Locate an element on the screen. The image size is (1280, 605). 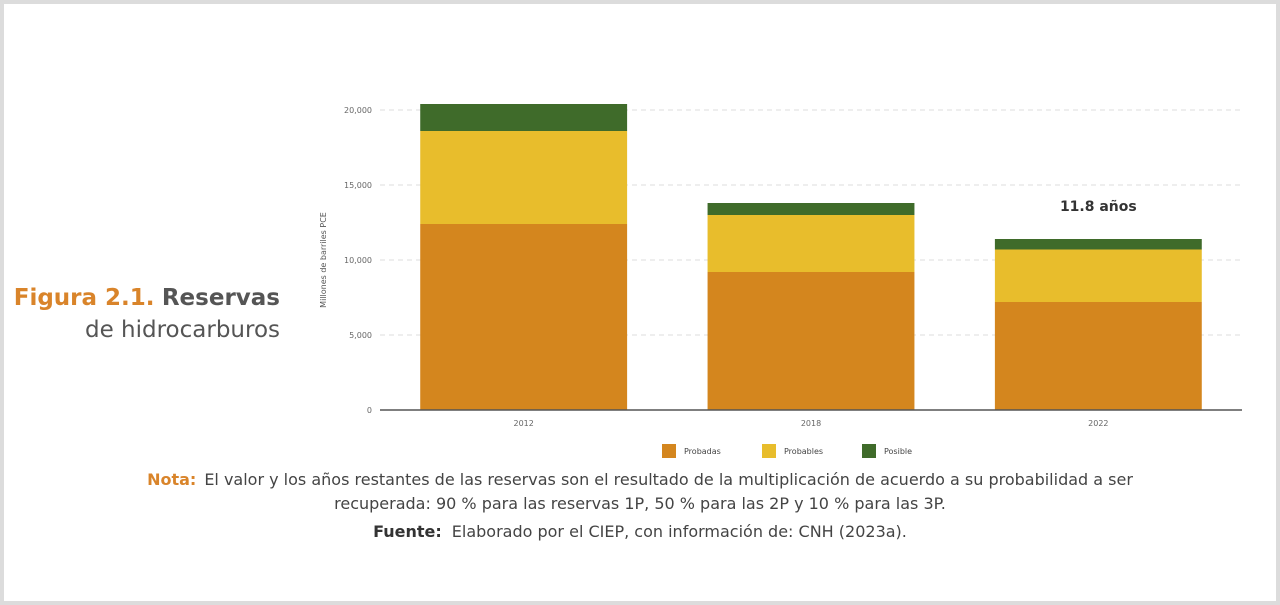
figure-title-rest: de hidrocarburos is located at coordinates (182, 330).